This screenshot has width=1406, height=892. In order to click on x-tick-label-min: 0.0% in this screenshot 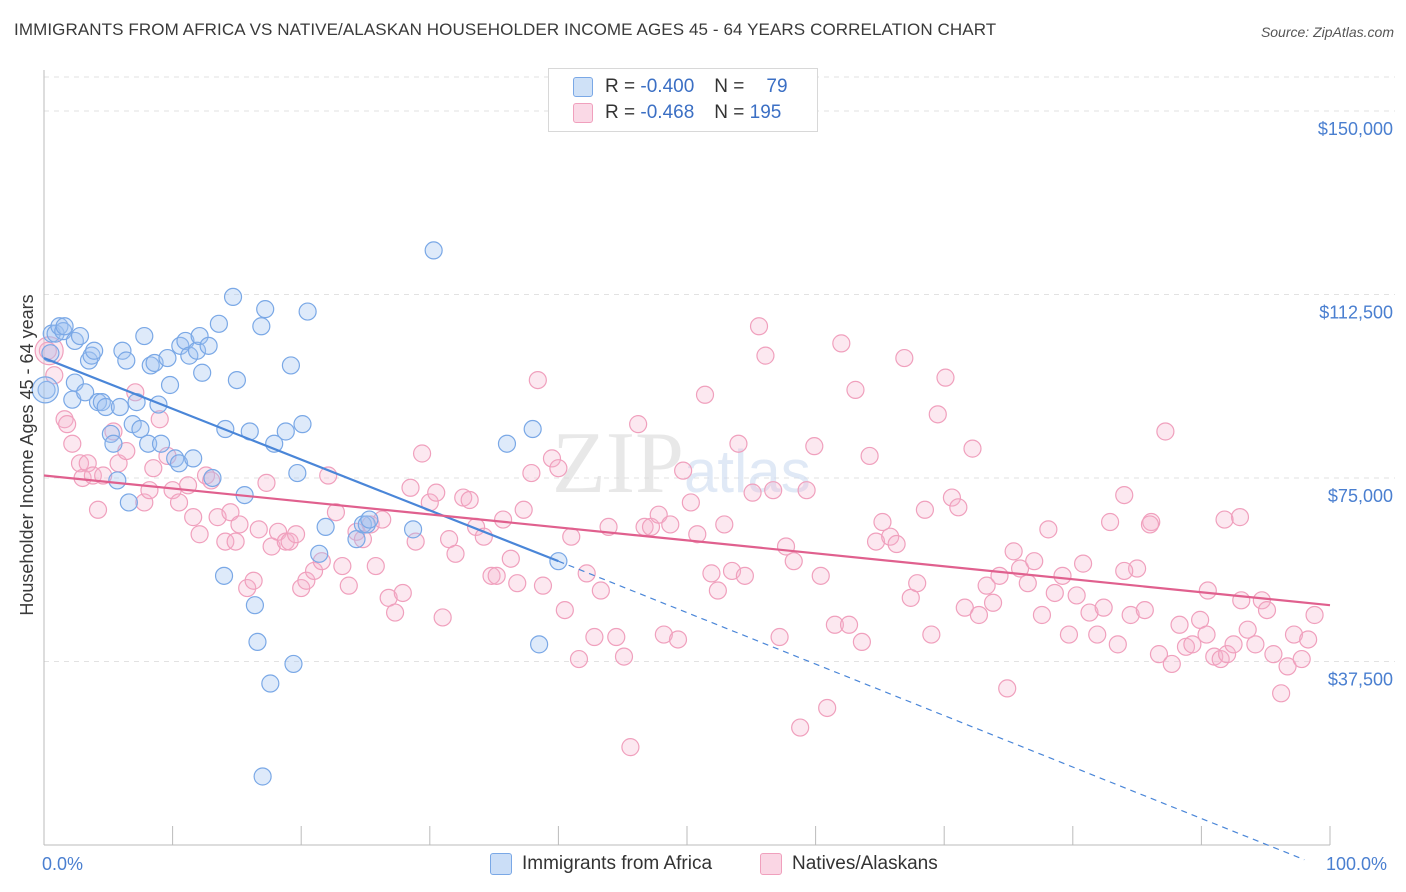, I will do `click(62, 864)`.